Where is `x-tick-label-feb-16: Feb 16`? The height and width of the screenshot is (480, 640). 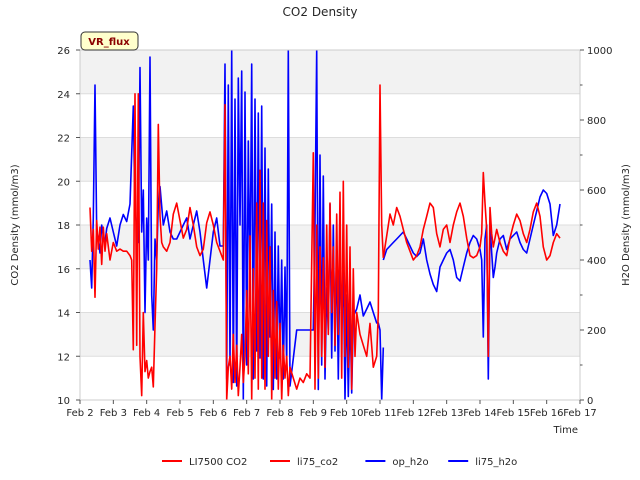 x-tick-label-feb-16: Feb 16 is located at coordinates (547, 413).